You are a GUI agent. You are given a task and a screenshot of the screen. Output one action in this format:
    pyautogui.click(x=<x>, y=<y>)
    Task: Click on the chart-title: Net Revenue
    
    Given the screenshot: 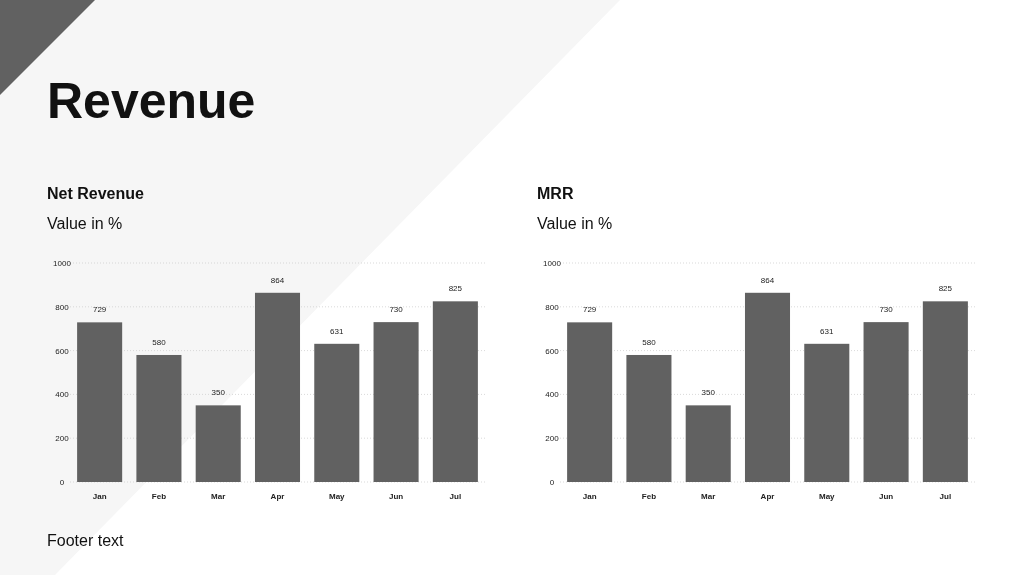 What is the action you would take?
    pyautogui.click(x=96, y=193)
    